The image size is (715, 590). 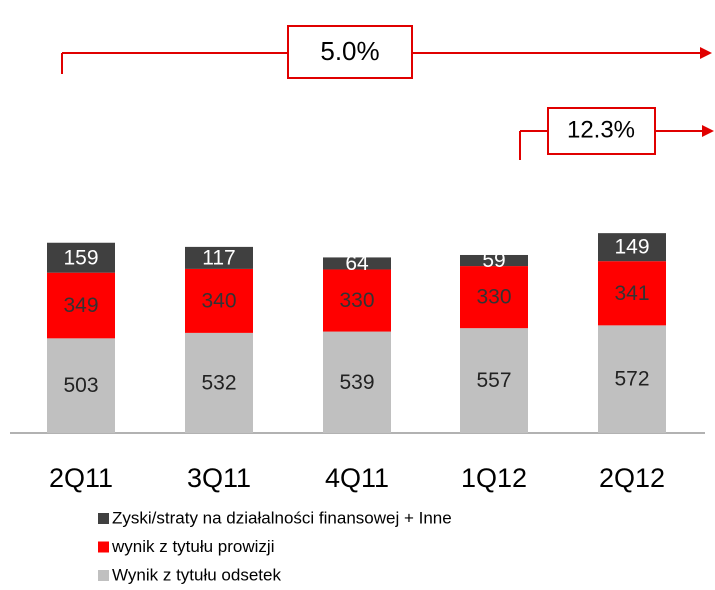 What do you see at coordinates (219, 478) in the screenshot?
I see `x-tick-label: 3Q11` at bounding box center [219, 478].